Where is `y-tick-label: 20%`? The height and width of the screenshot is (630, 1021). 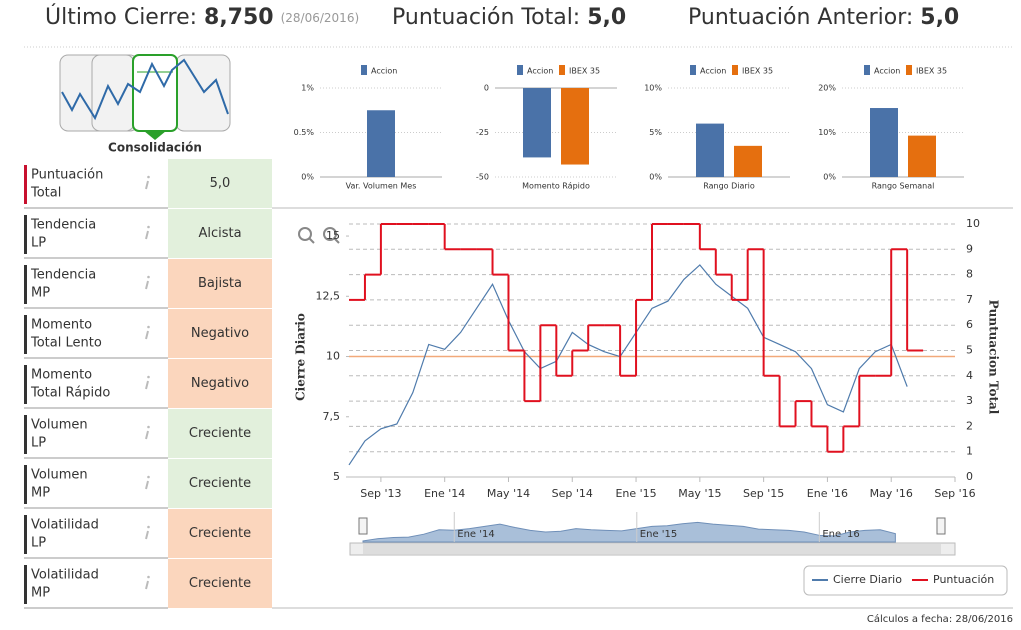 y-tick-label: 20% is located at coordinates (827, 88).